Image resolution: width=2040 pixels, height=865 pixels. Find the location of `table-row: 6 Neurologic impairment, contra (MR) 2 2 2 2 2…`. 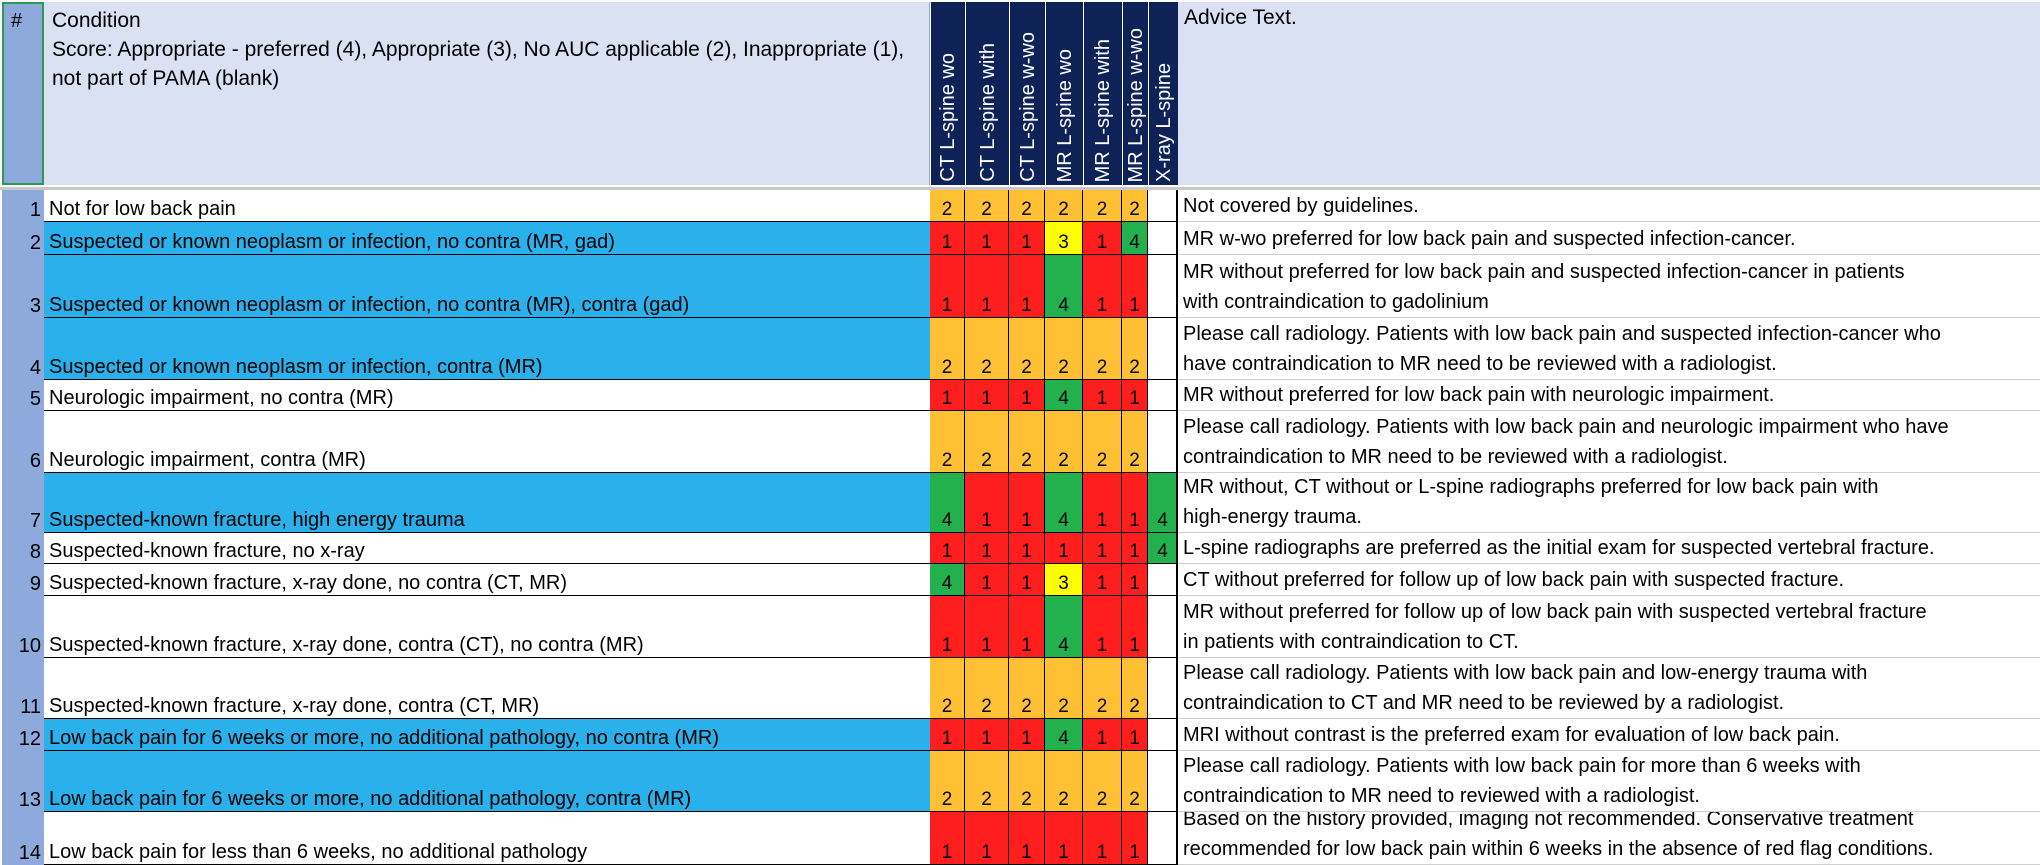

table-row: 6 Neurologic impairment, contra (MR) 2 2 2 2 2… is located at coordinates (1020, 442).